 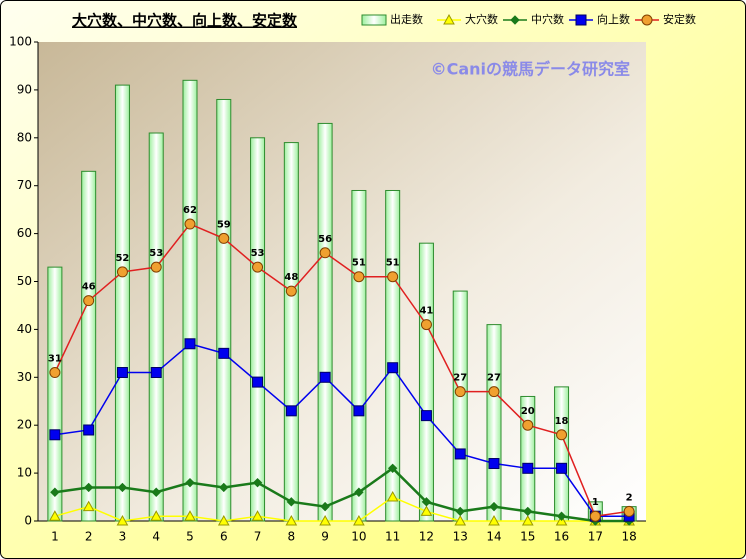 What do you see at coordinates (258, 537) in the screenshot?
I see `x-tick-label: 7` at bounding box center [258, 537].